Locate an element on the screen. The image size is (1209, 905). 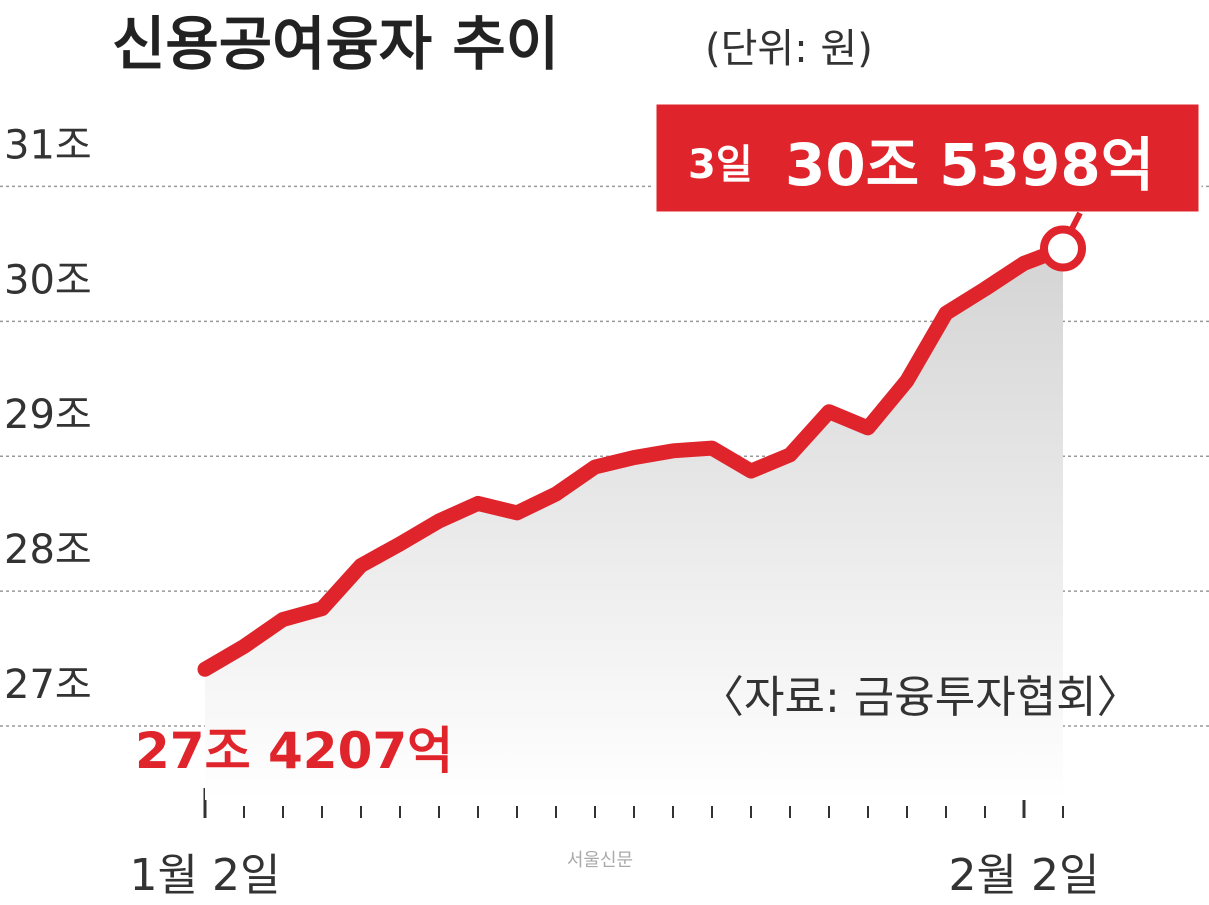
y-tick-label: 31조 is located at coordinates (48, 145).